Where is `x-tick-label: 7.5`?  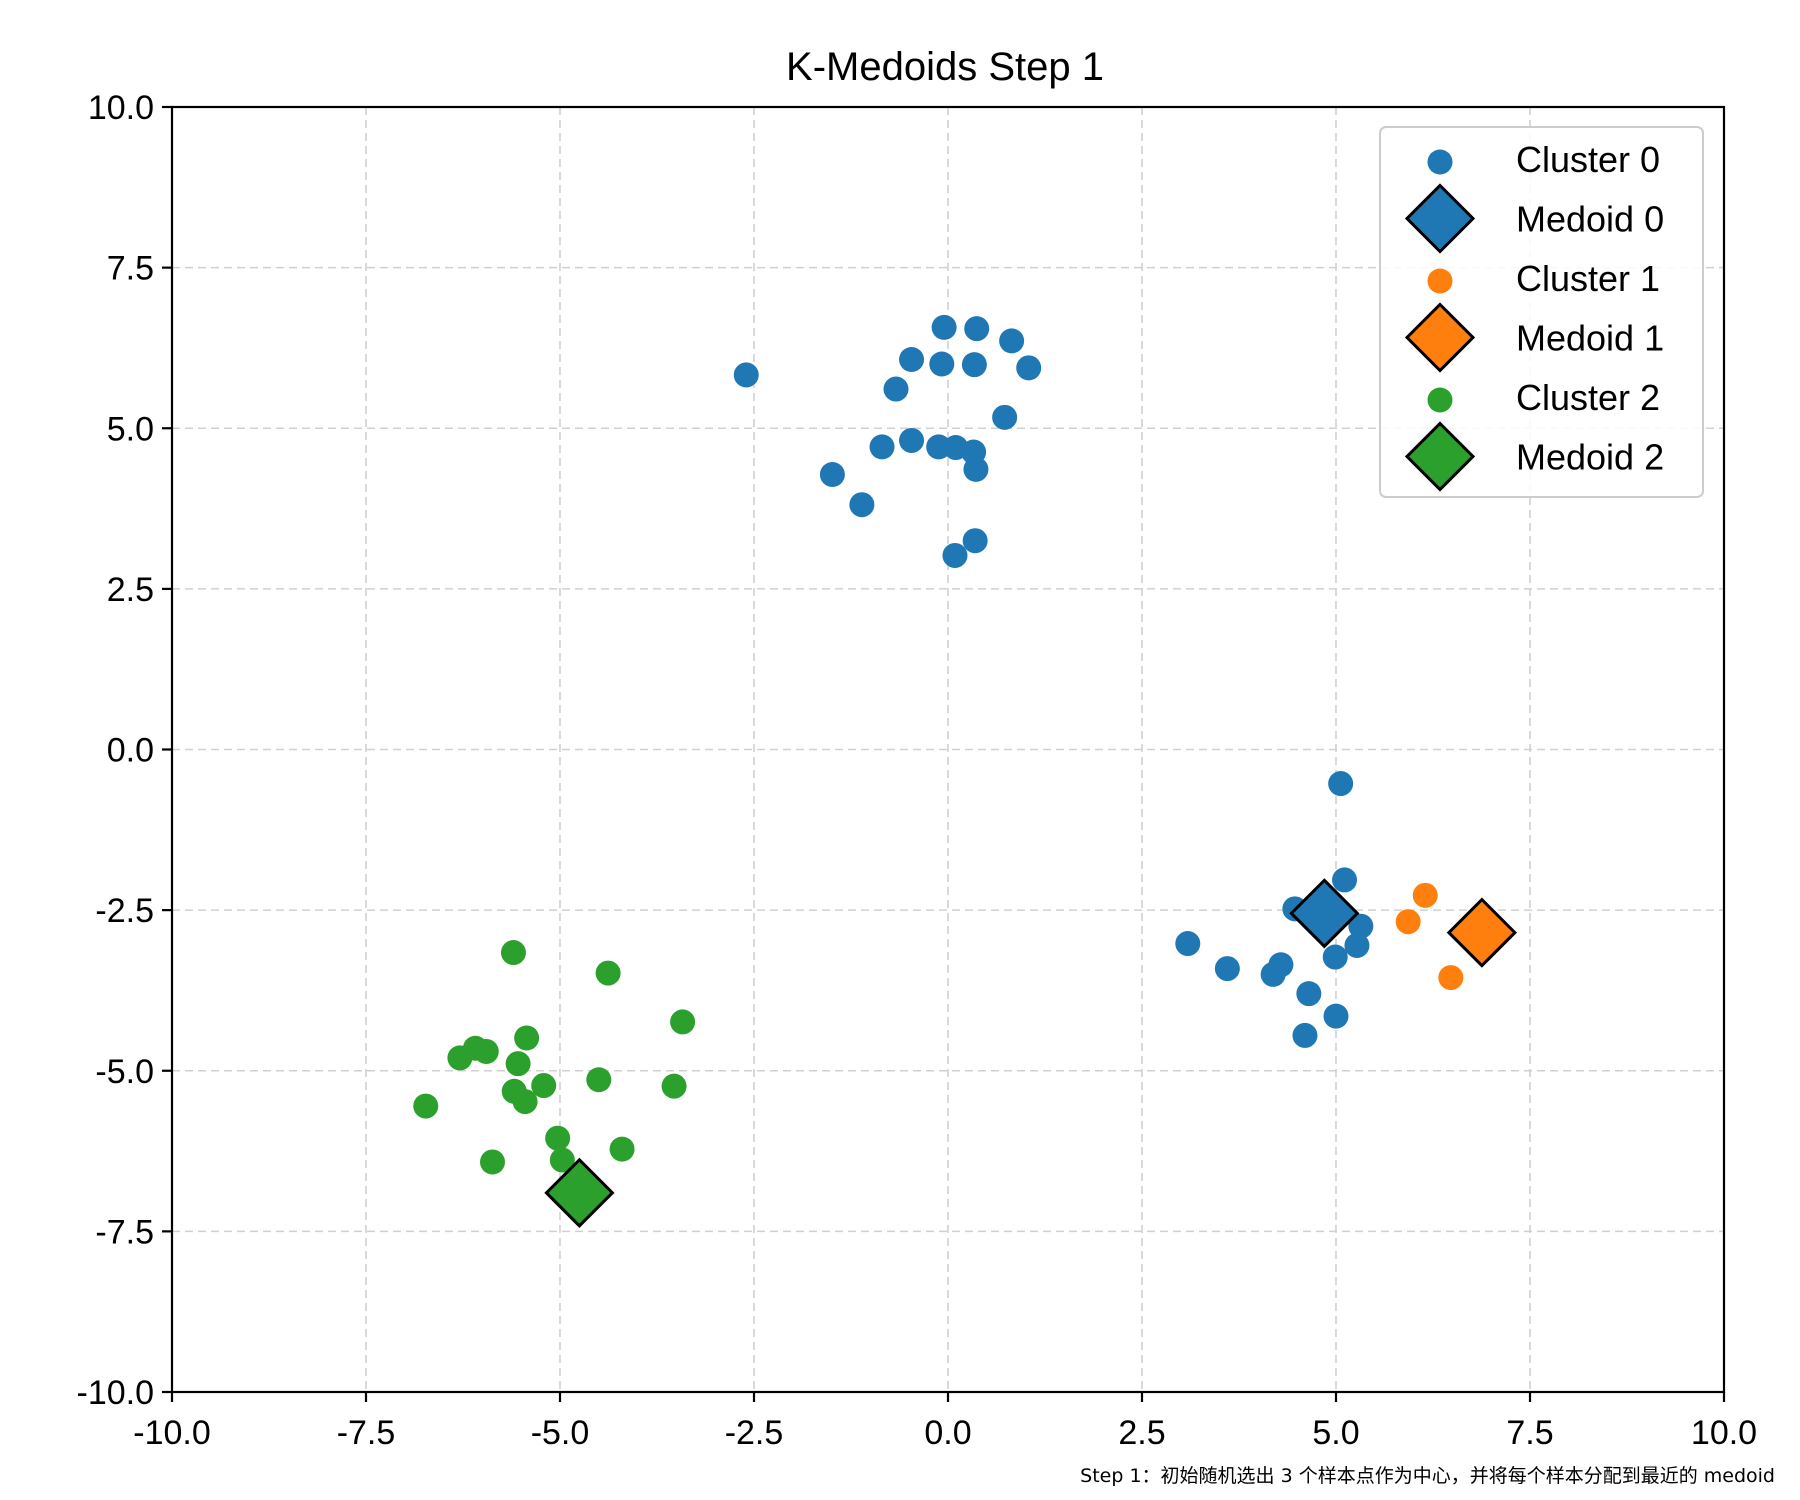 x-tick-label: 7.5 is located at coordinates (1529, 1433).